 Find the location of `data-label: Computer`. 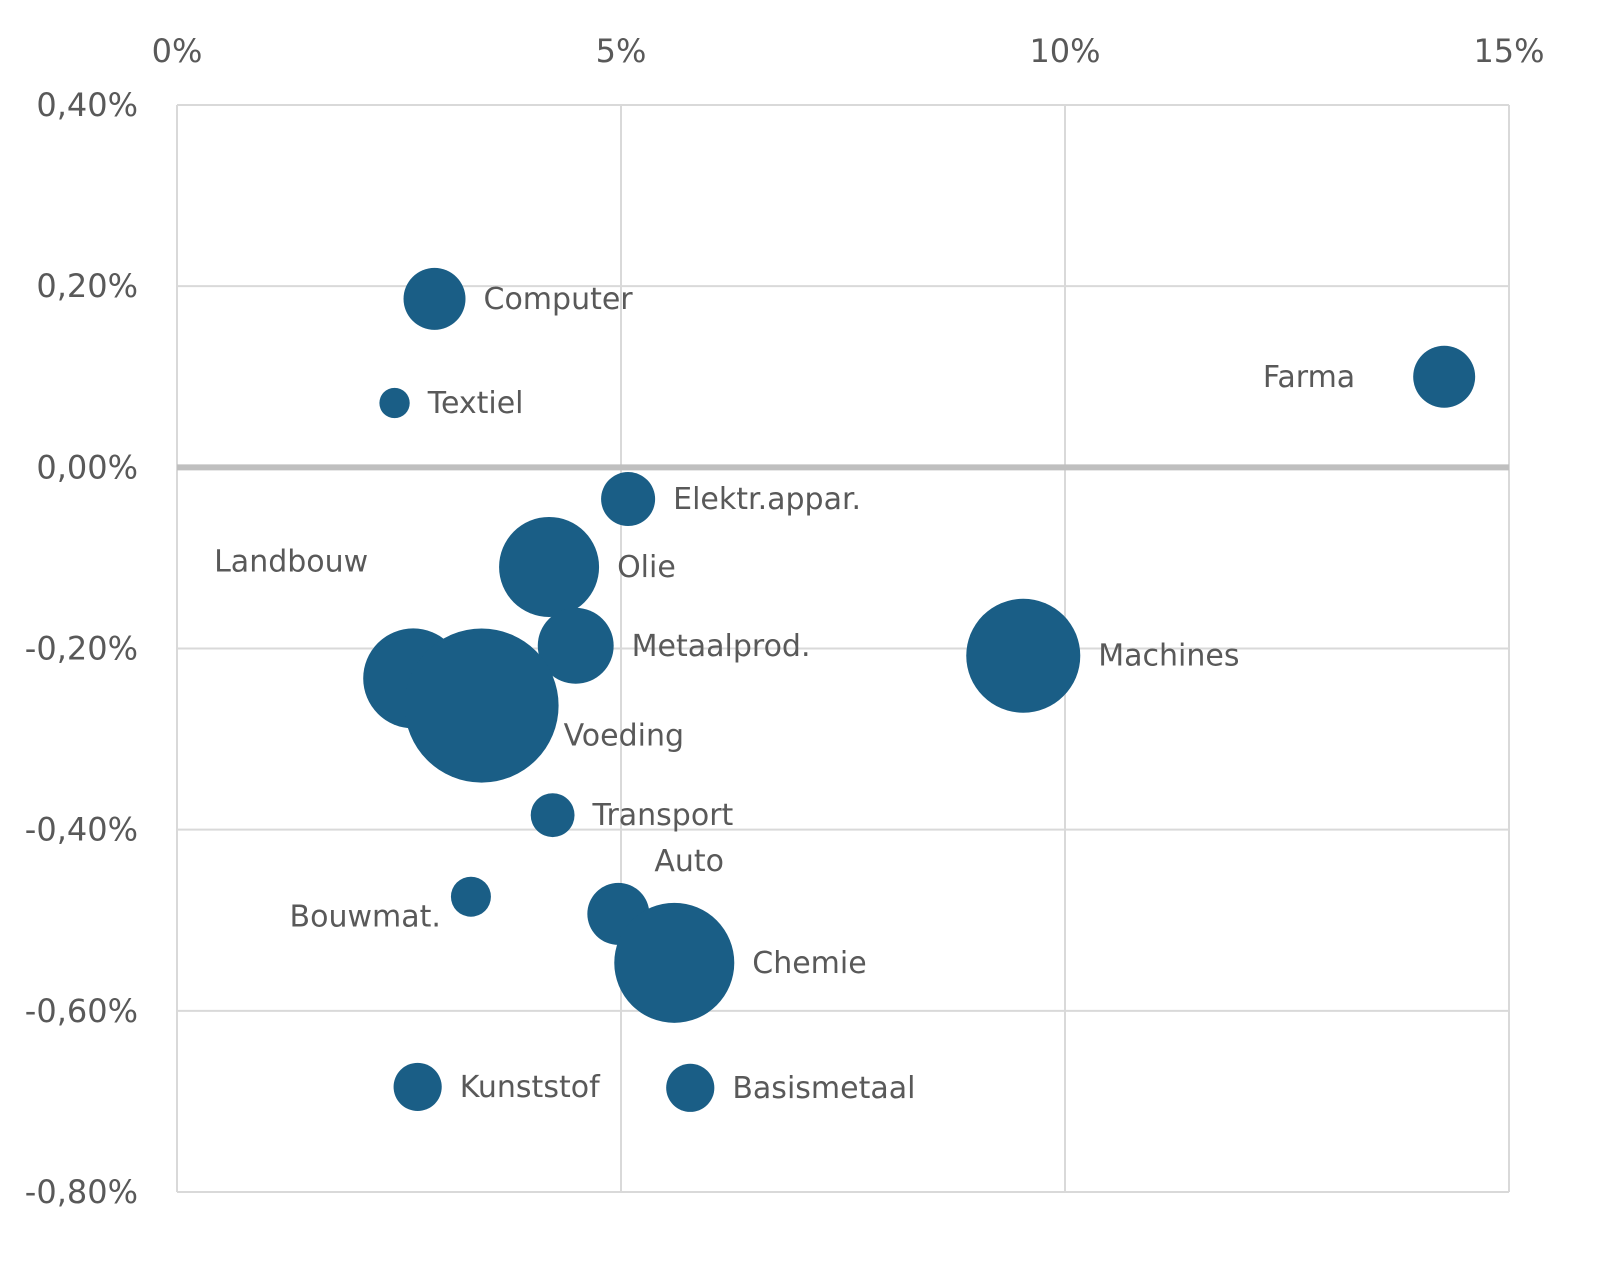

data-label: Computer is located at coordinates (559, 299).